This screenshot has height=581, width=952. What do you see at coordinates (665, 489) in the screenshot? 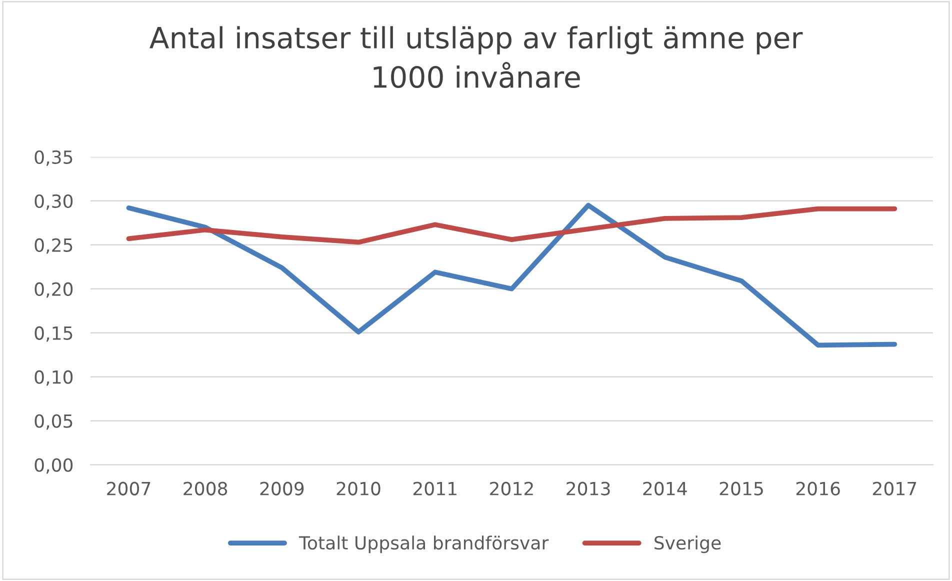
I see `x-tick-label: 2014` at bounding box center [665, 489].